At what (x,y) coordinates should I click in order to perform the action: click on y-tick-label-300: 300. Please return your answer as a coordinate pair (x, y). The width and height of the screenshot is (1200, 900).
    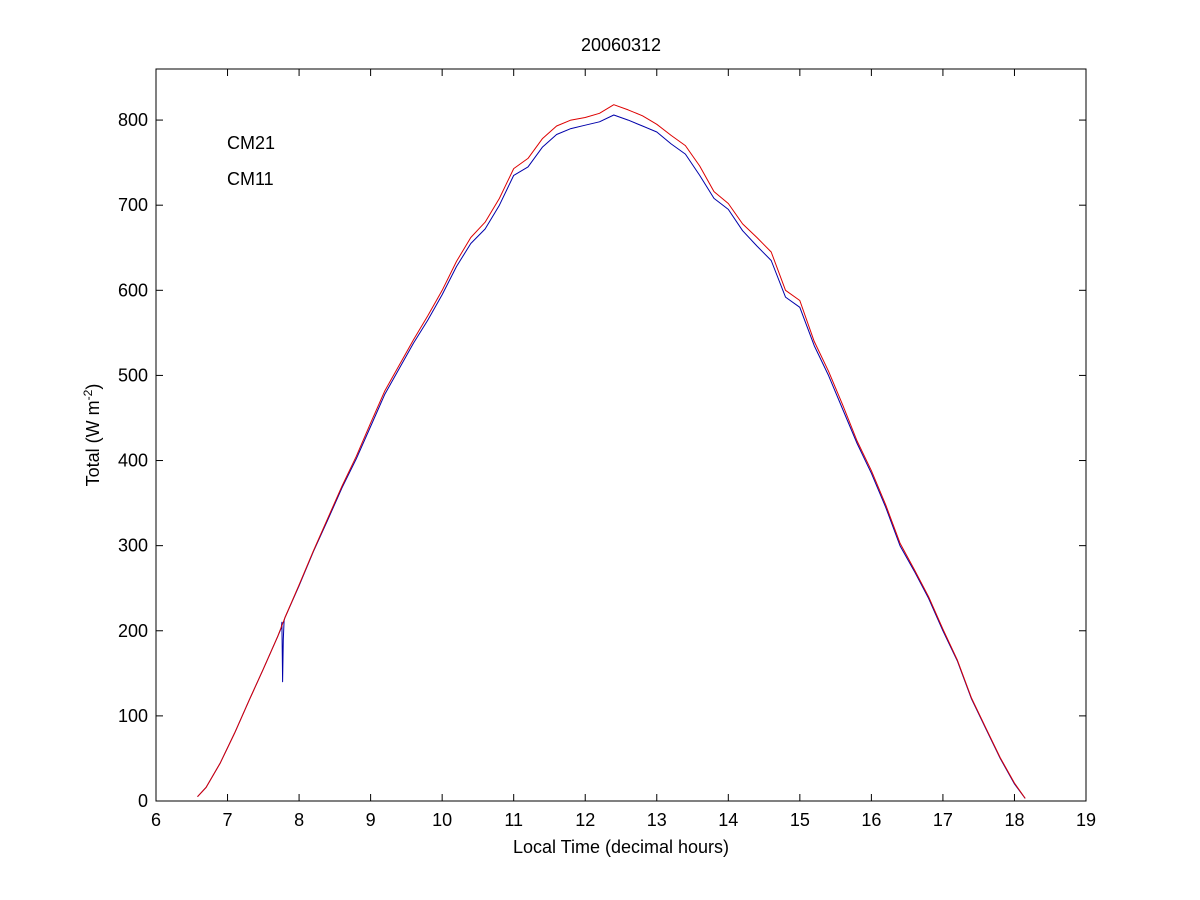
    Looking at the image, I should click on (133, 546).